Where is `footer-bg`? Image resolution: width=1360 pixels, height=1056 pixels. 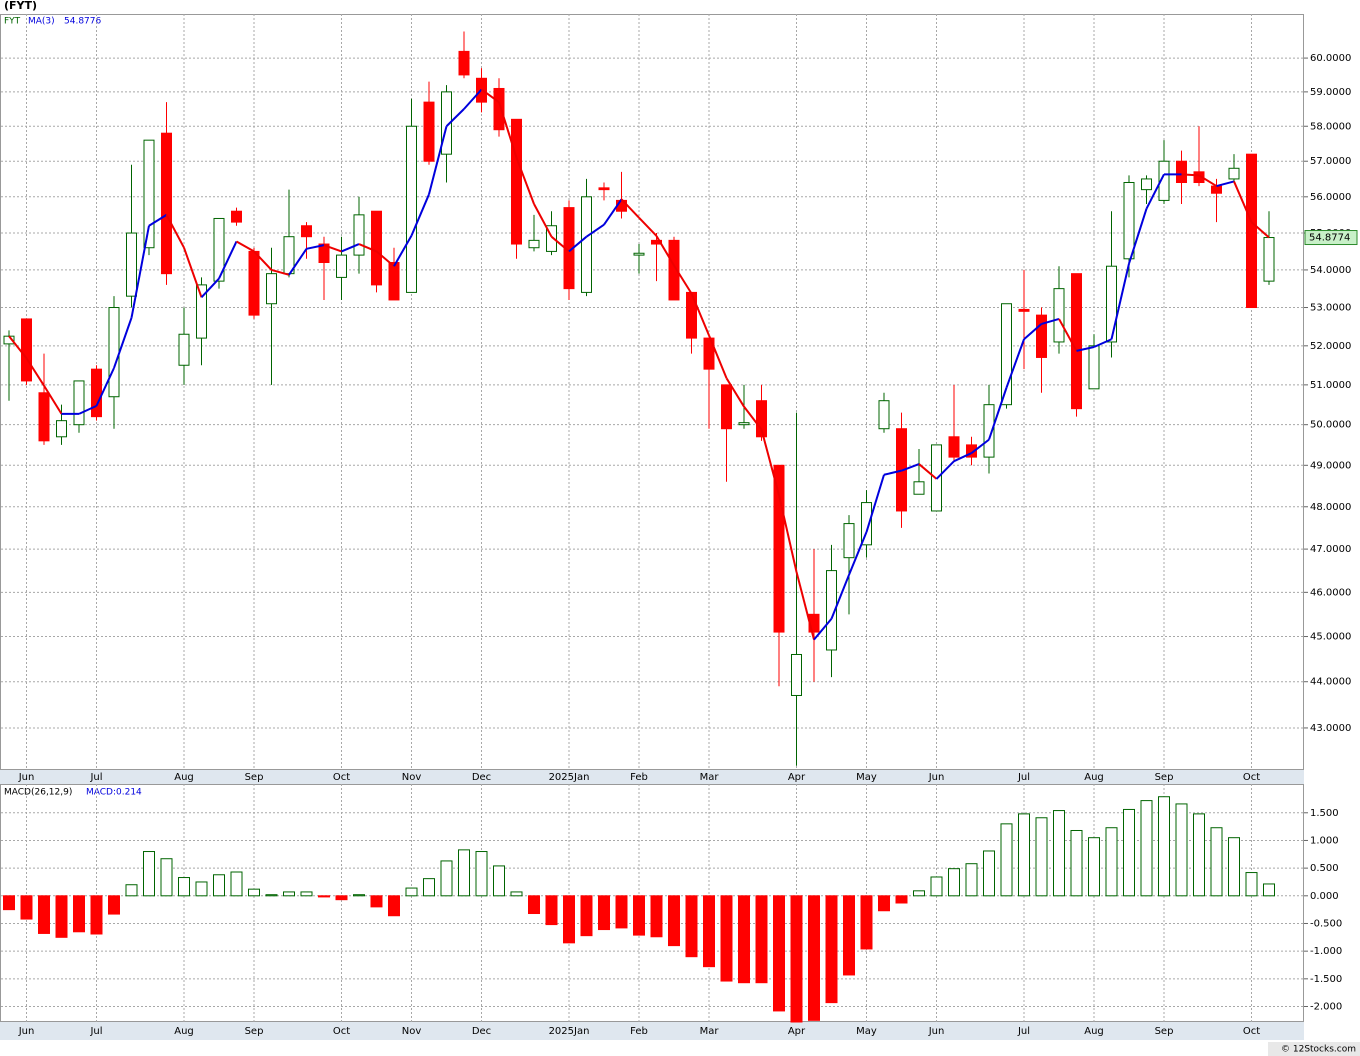 footer-bg is located at coordinates (1314, 1049).